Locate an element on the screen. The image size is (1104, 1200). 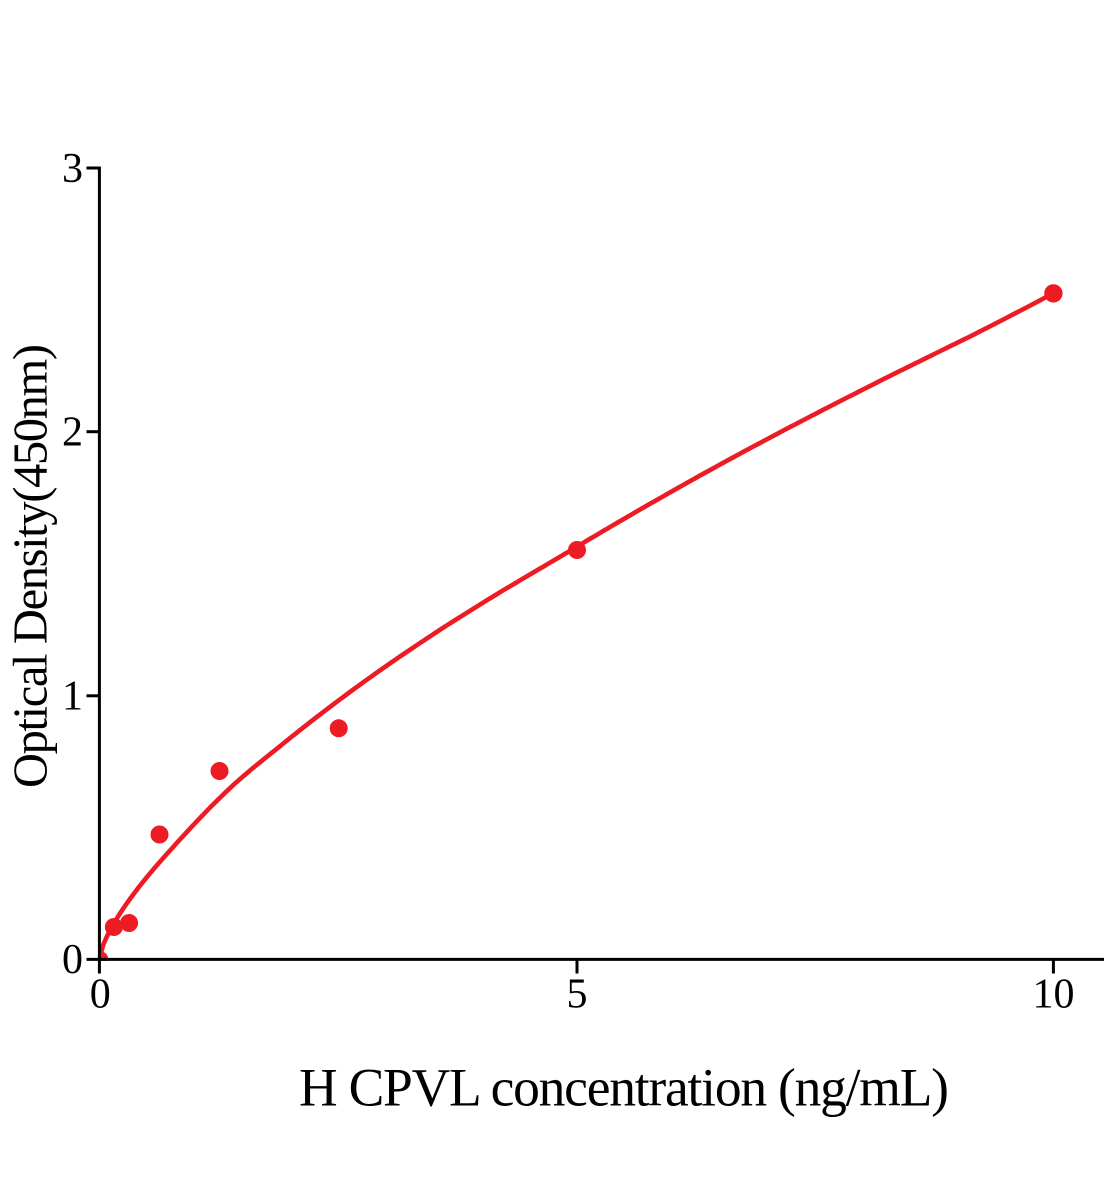
svg-text: 5 is located at coordinates (577, 995).